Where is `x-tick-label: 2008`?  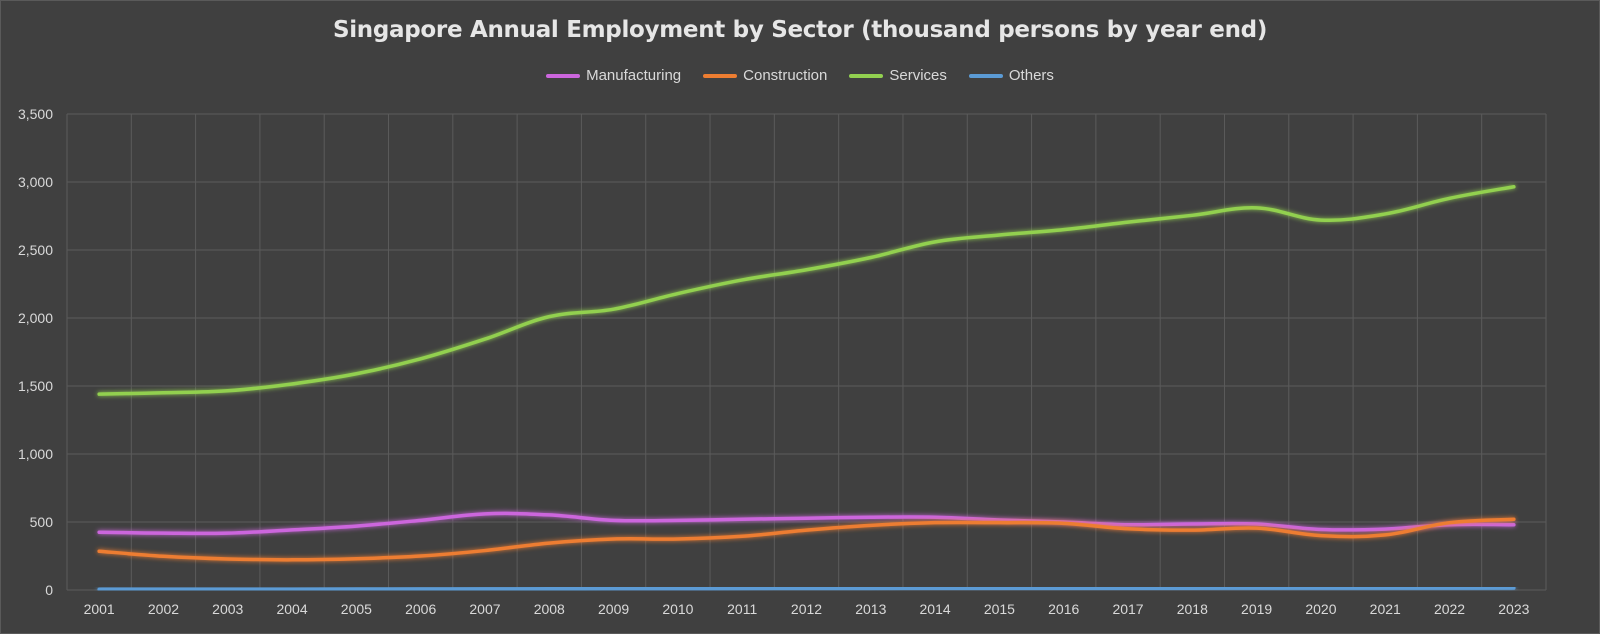
x-tick-label: 2008 is located at coordinates (549, 609).